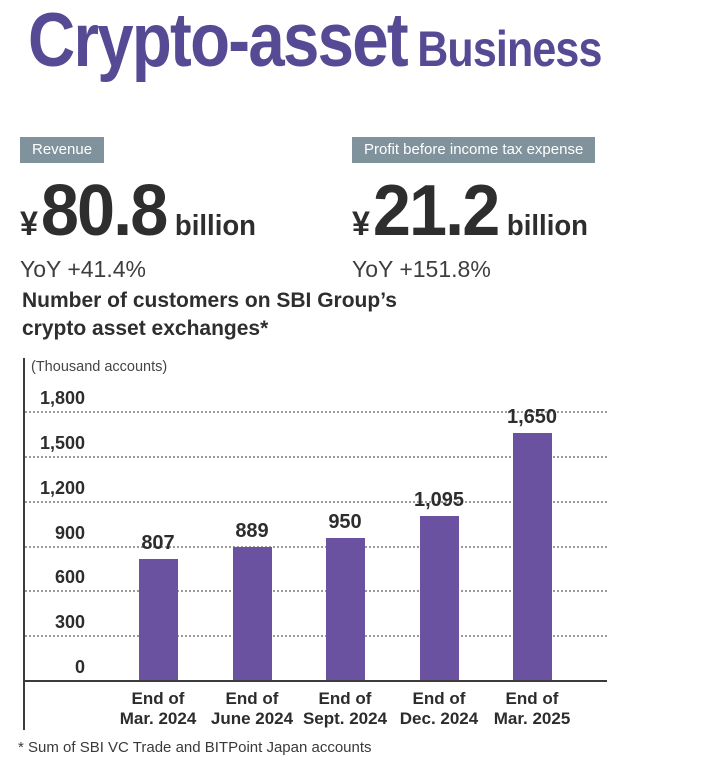 This screenshot has width=722, height=764. What do you see at coordinates (69, 577) in the screenshot?
I see `y-tick-label: 600` at bounding box center [69, 577].